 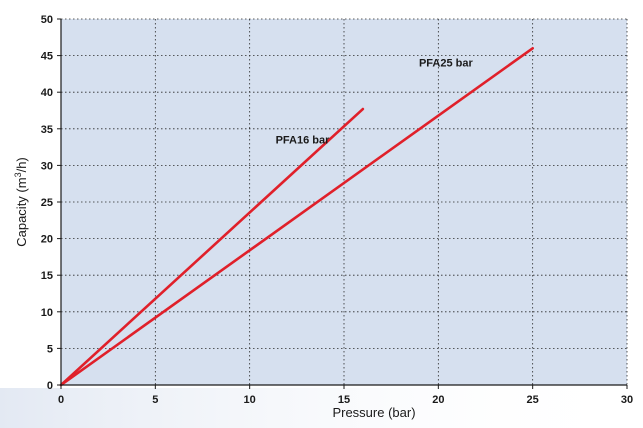 What do you see at coordinates (303, 140) in the screenshot?
I see `series-label-pfa16: PFA16 bar` at bounding box center [303, 140].